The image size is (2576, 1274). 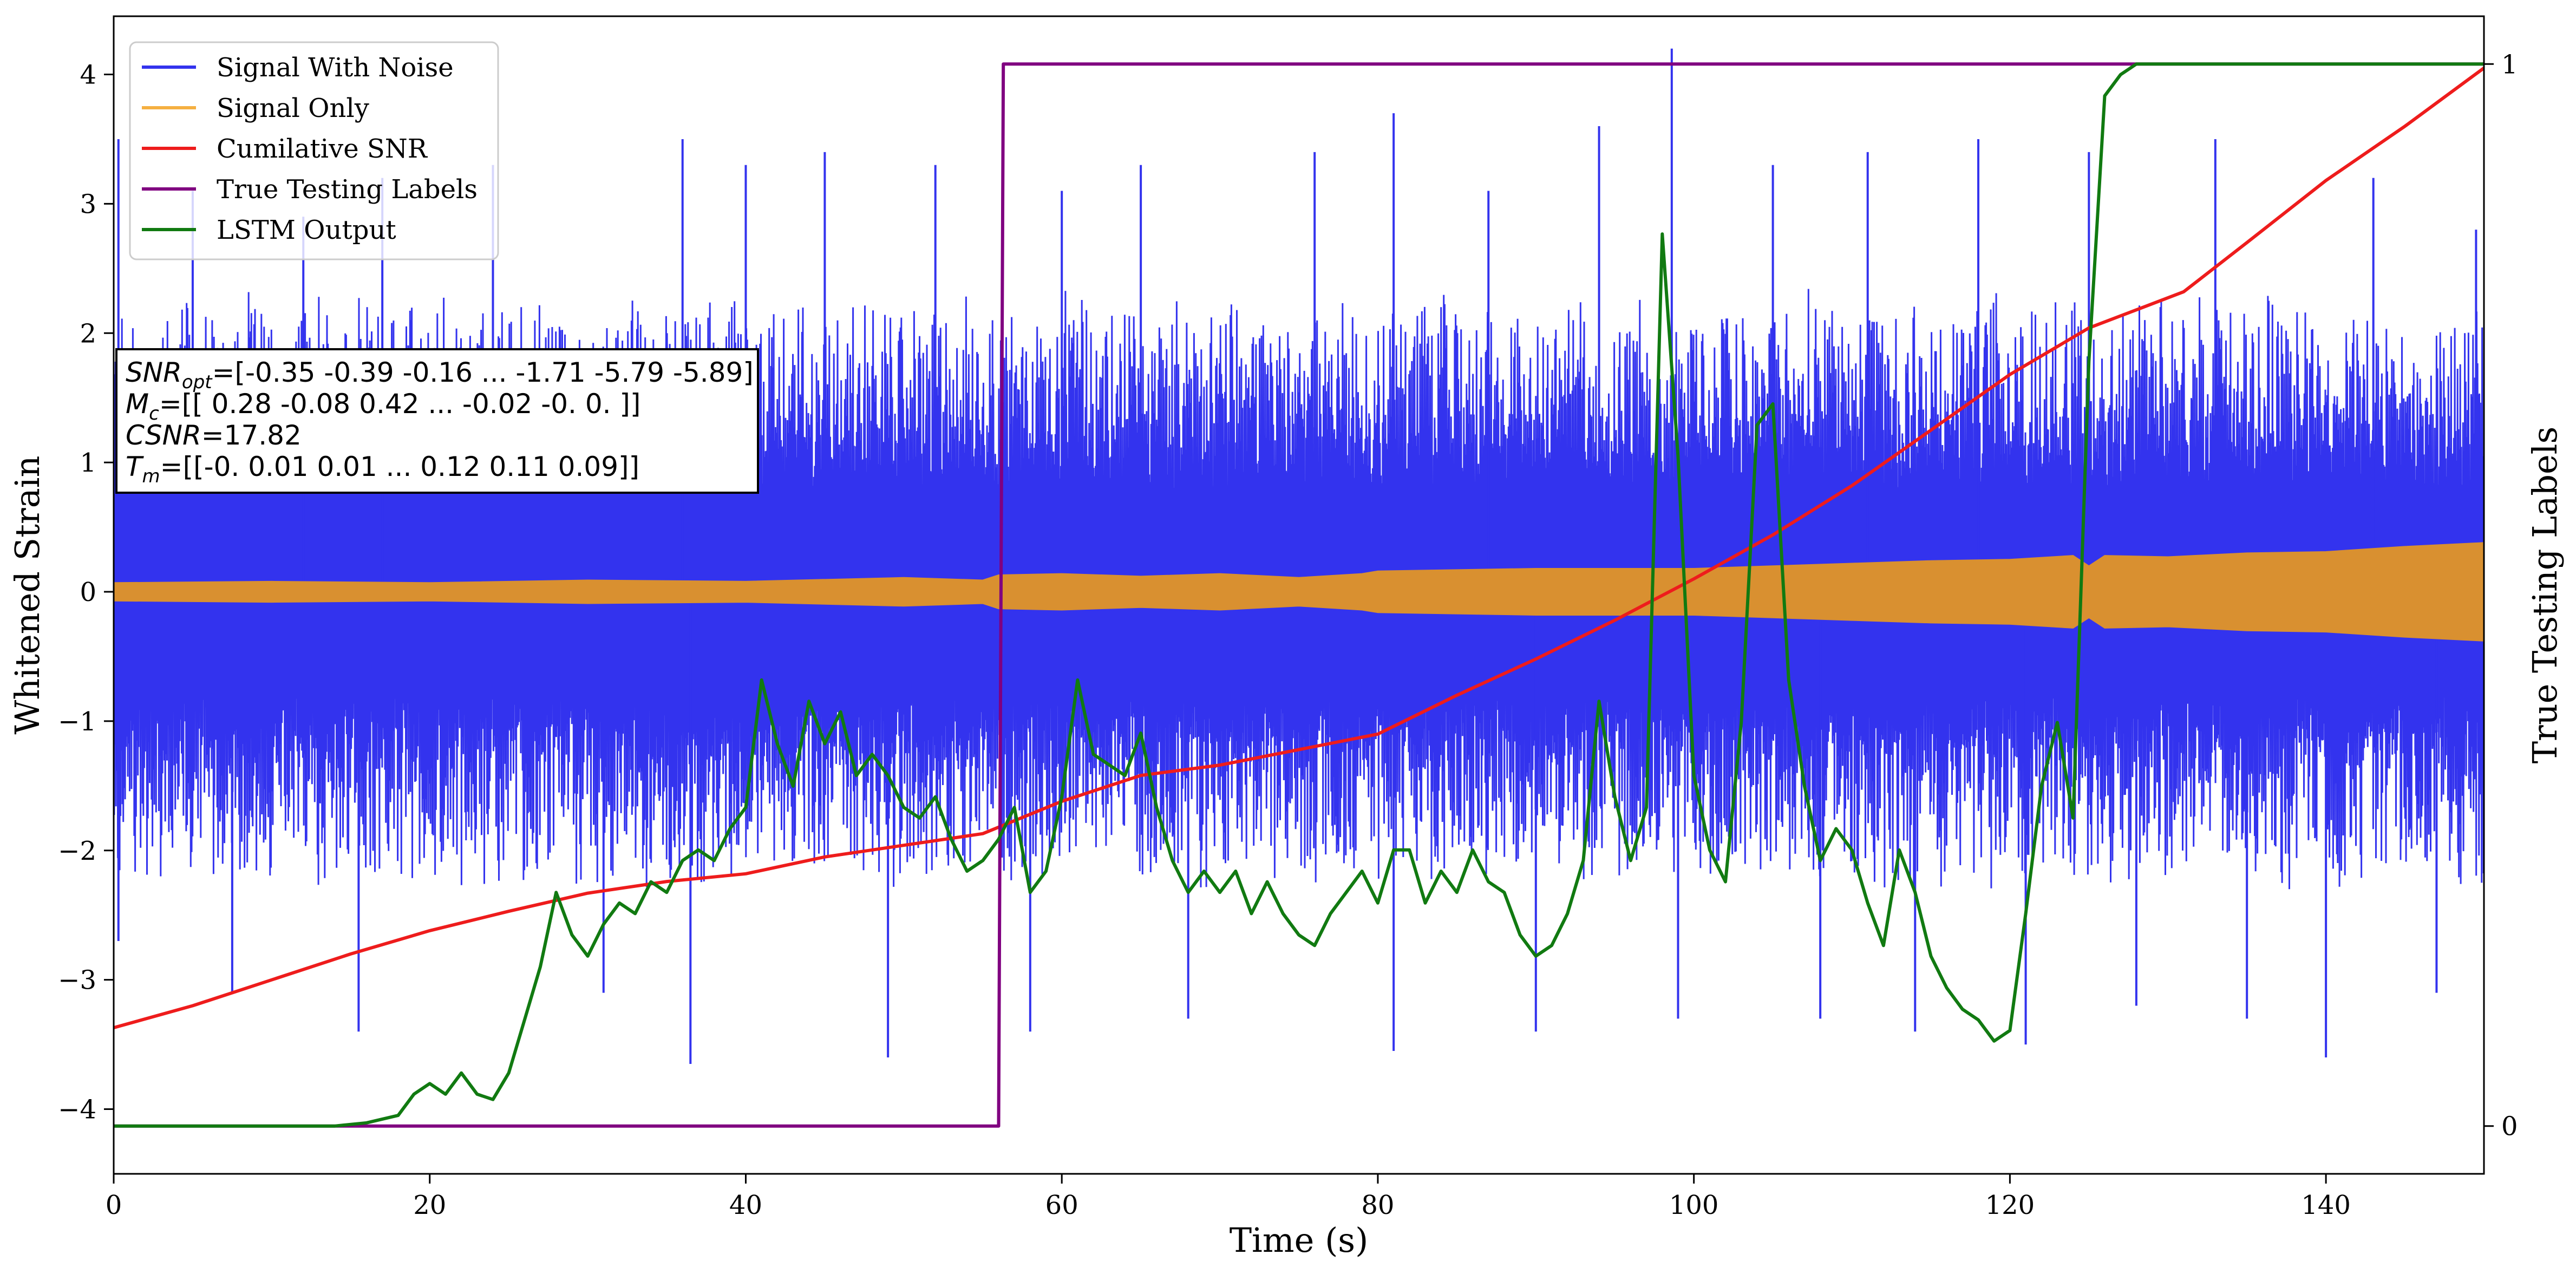 What do you see at coordinates (2509, 64) in the screenshot?
I see `y-right-tick-label: 1` at bounding box center [2509, 64].